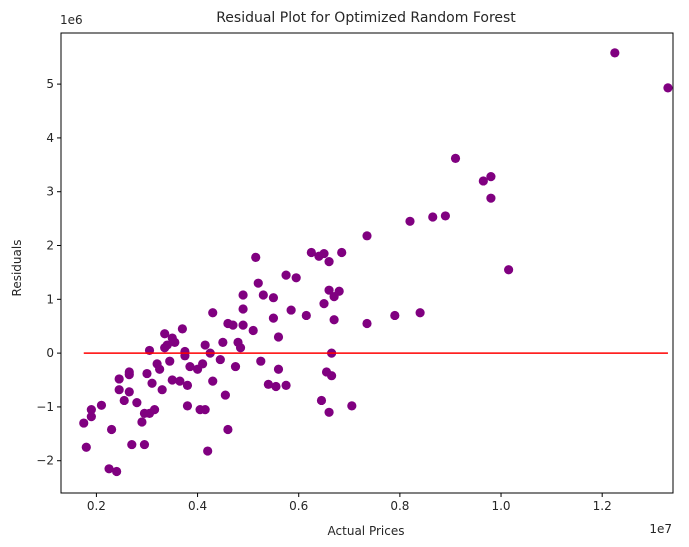 The image size is (689, 547). I want to click on y-tick-label-2: 0, so click(50, 353).